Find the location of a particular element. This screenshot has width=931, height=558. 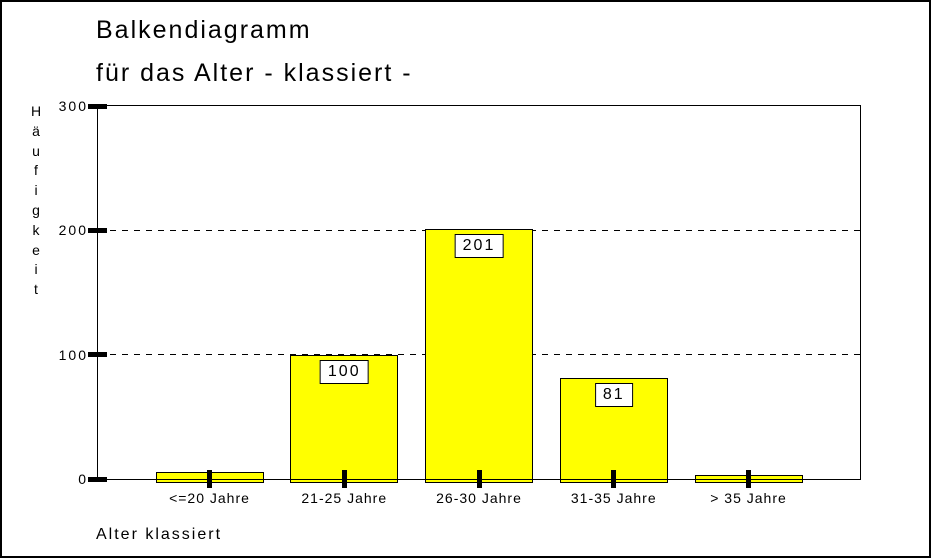

y-axis-title-letter: g is located at coordinates (36, 209).